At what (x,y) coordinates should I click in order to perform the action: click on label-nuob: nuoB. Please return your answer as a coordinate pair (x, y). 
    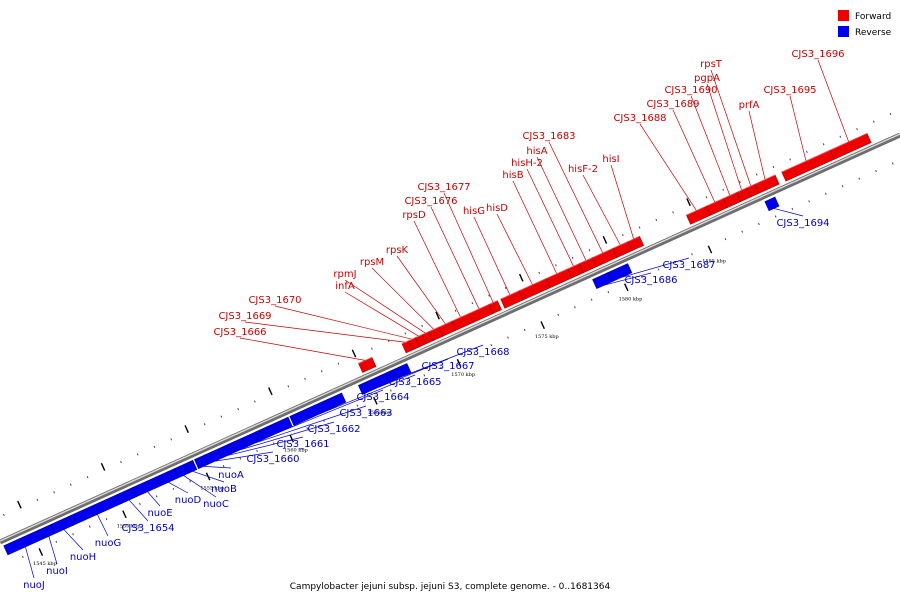
    Looking at the image, I should click on (224, 489).